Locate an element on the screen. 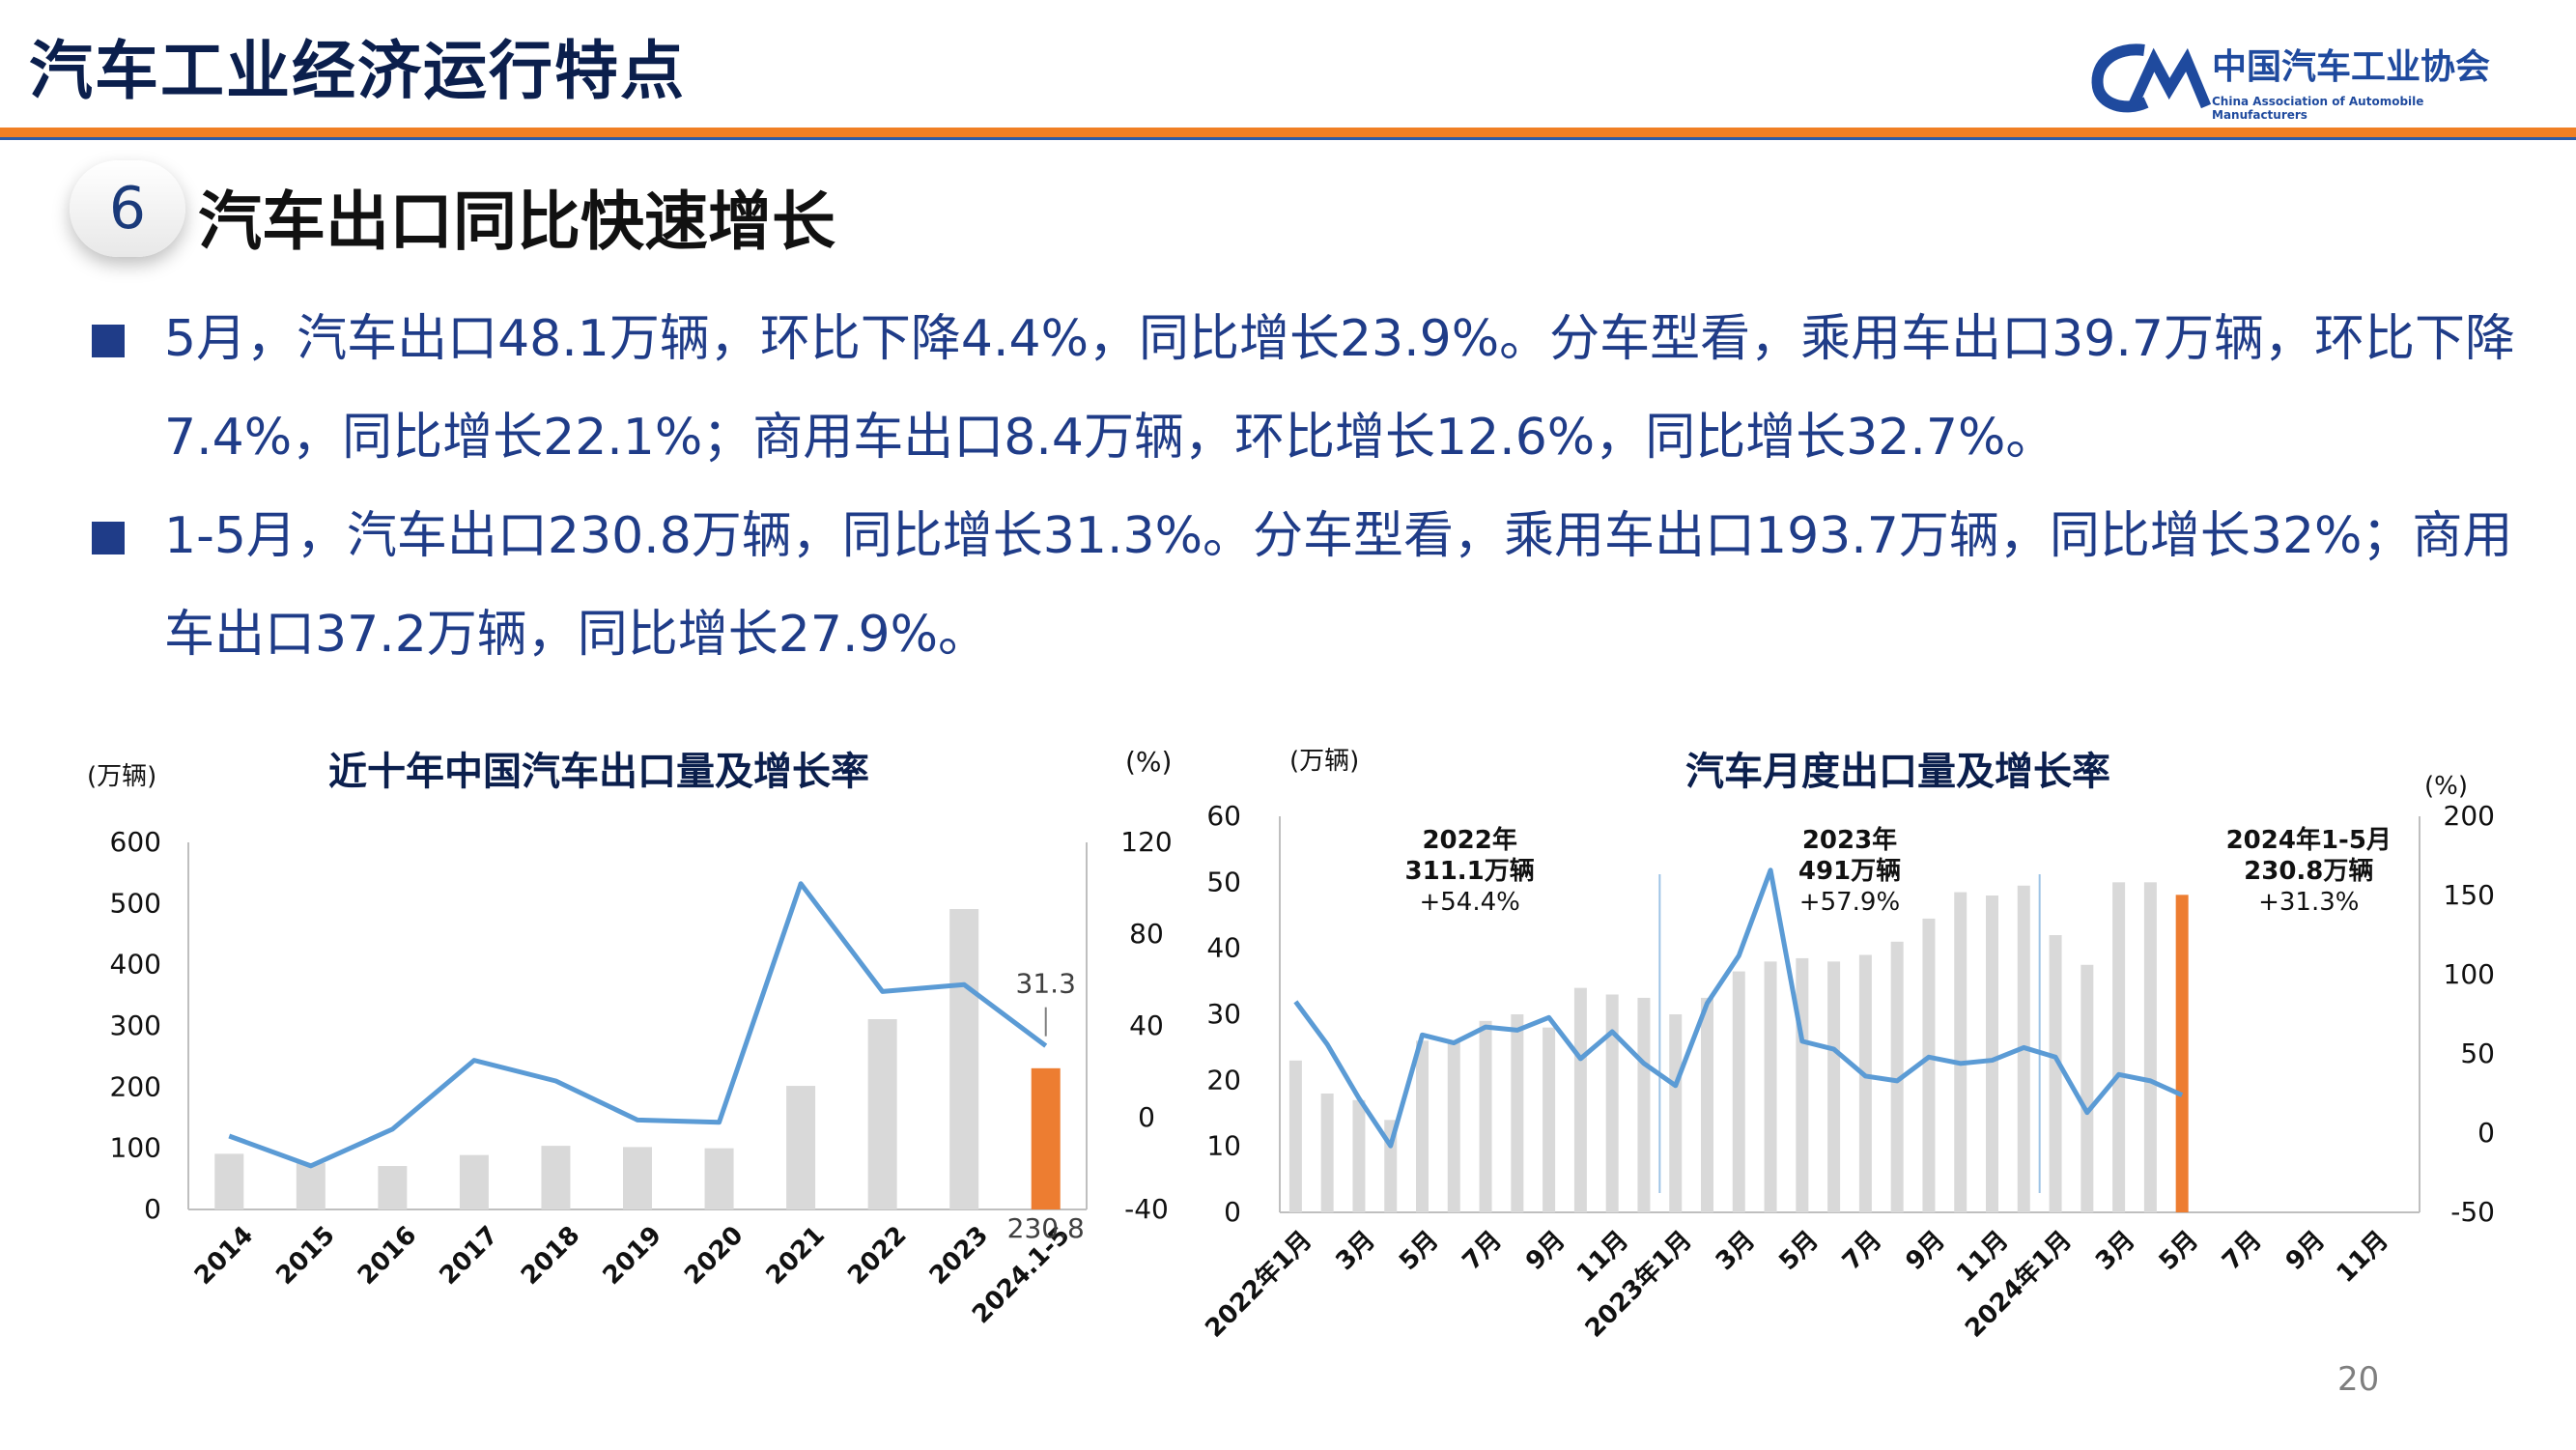 The width and height of the screenshot is (2576, 1450). header-rule-orange is located at coordinates (1288, 132).